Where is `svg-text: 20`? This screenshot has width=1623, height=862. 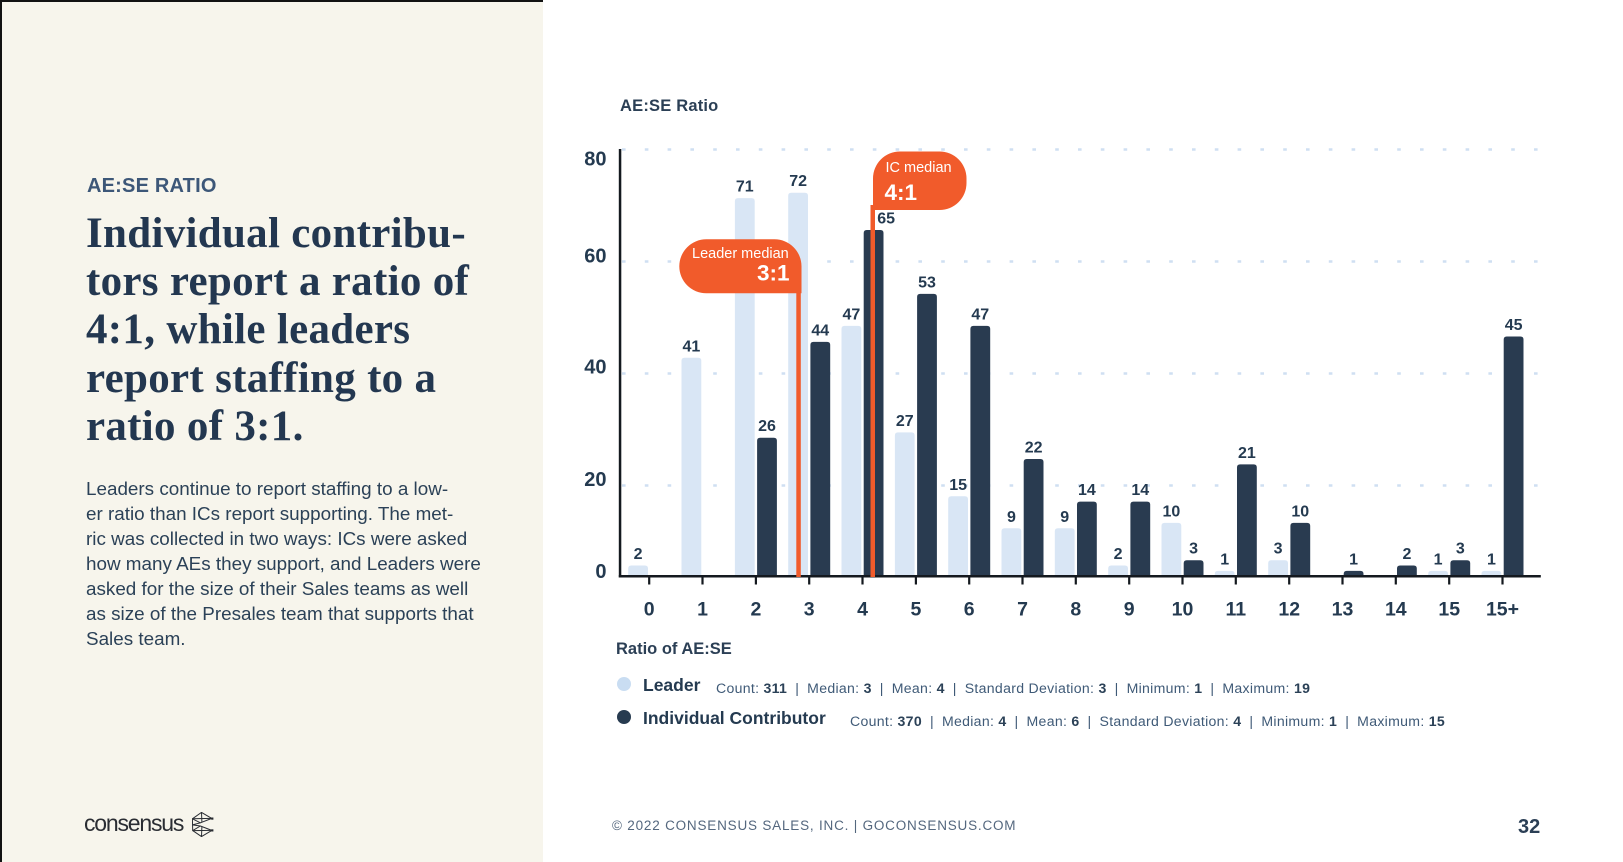 svg-text: 20 is located at coordinates (595, 480).